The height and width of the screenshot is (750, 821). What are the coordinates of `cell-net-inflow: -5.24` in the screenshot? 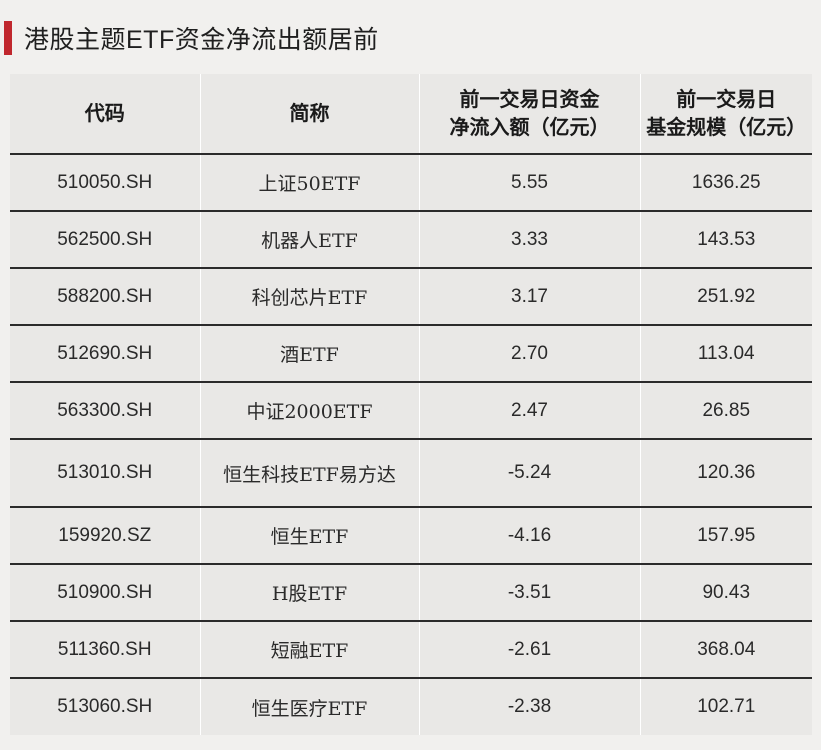 It's located at (530, 473).